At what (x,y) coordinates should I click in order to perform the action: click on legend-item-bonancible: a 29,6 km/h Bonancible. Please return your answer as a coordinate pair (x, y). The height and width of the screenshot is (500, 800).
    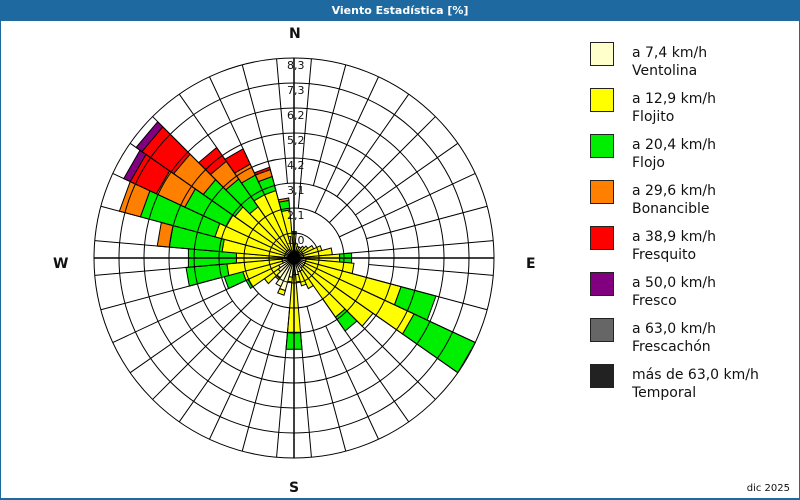
    Looking at the image, I should click on (695, 203).